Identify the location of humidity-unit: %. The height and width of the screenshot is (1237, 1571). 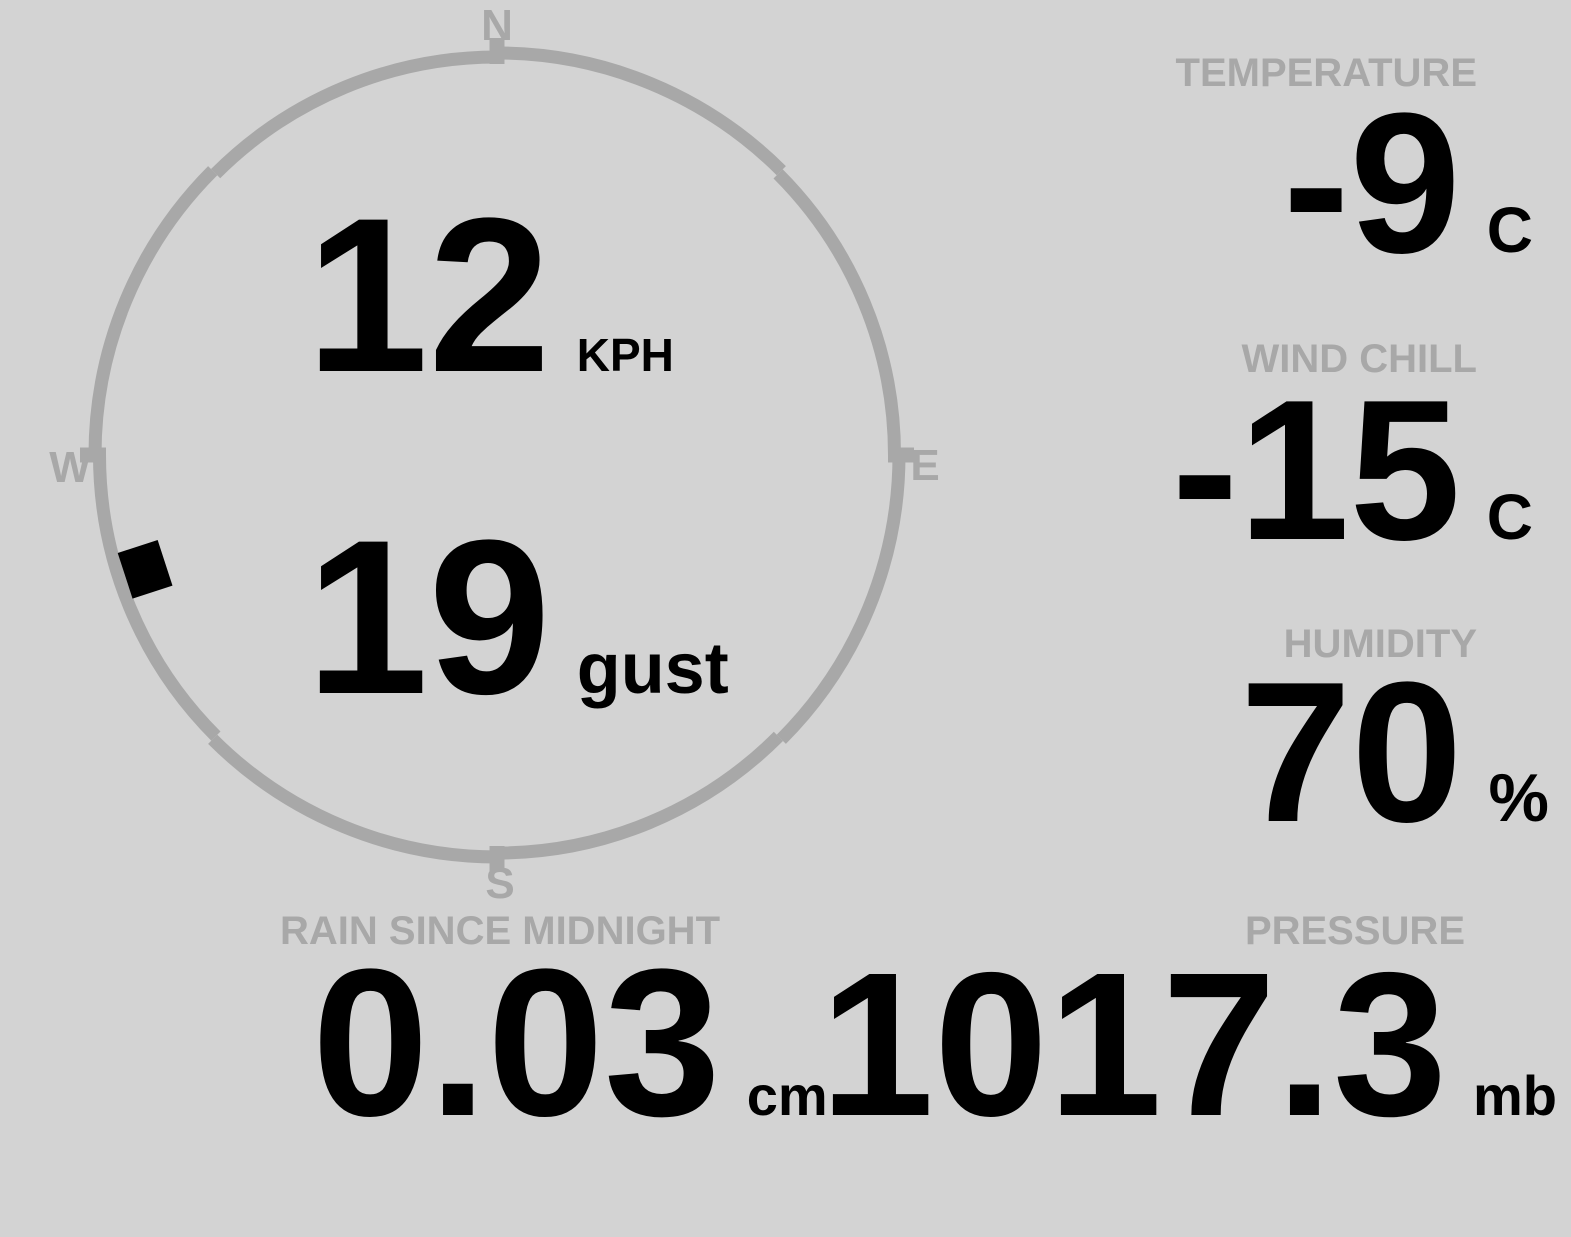
(1518, 798).